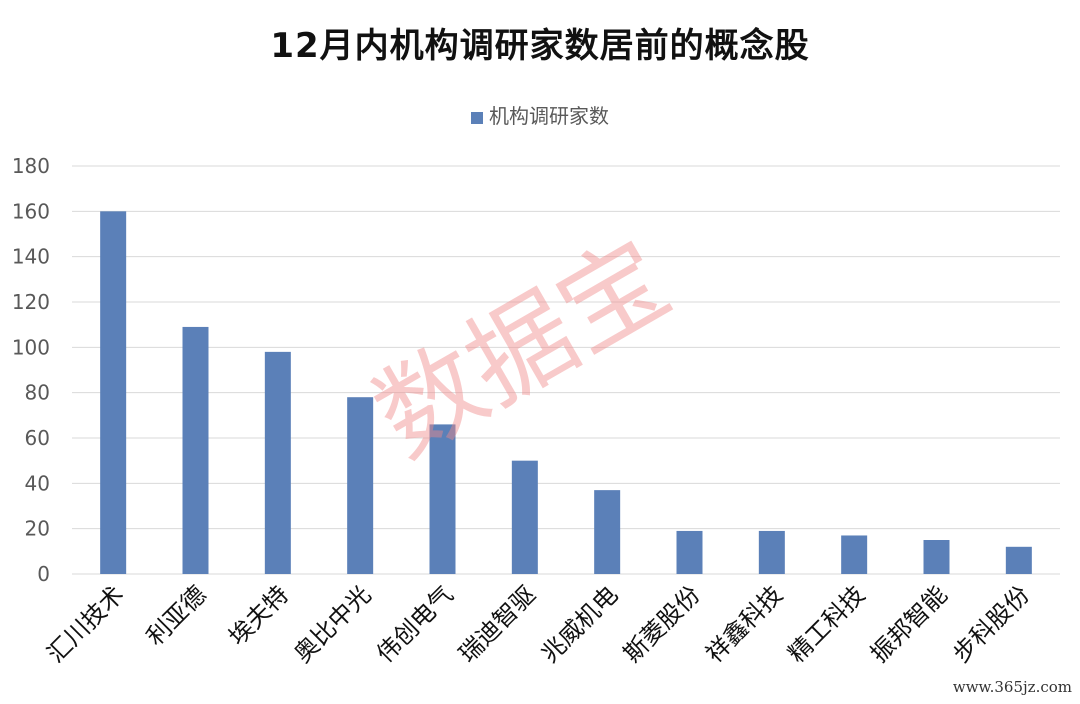 This screenshot has width=1080, height=704. Describe the element at coordinates (549, 116) in the screenshot. I see `legend-label: 机构调研家数` at that location.